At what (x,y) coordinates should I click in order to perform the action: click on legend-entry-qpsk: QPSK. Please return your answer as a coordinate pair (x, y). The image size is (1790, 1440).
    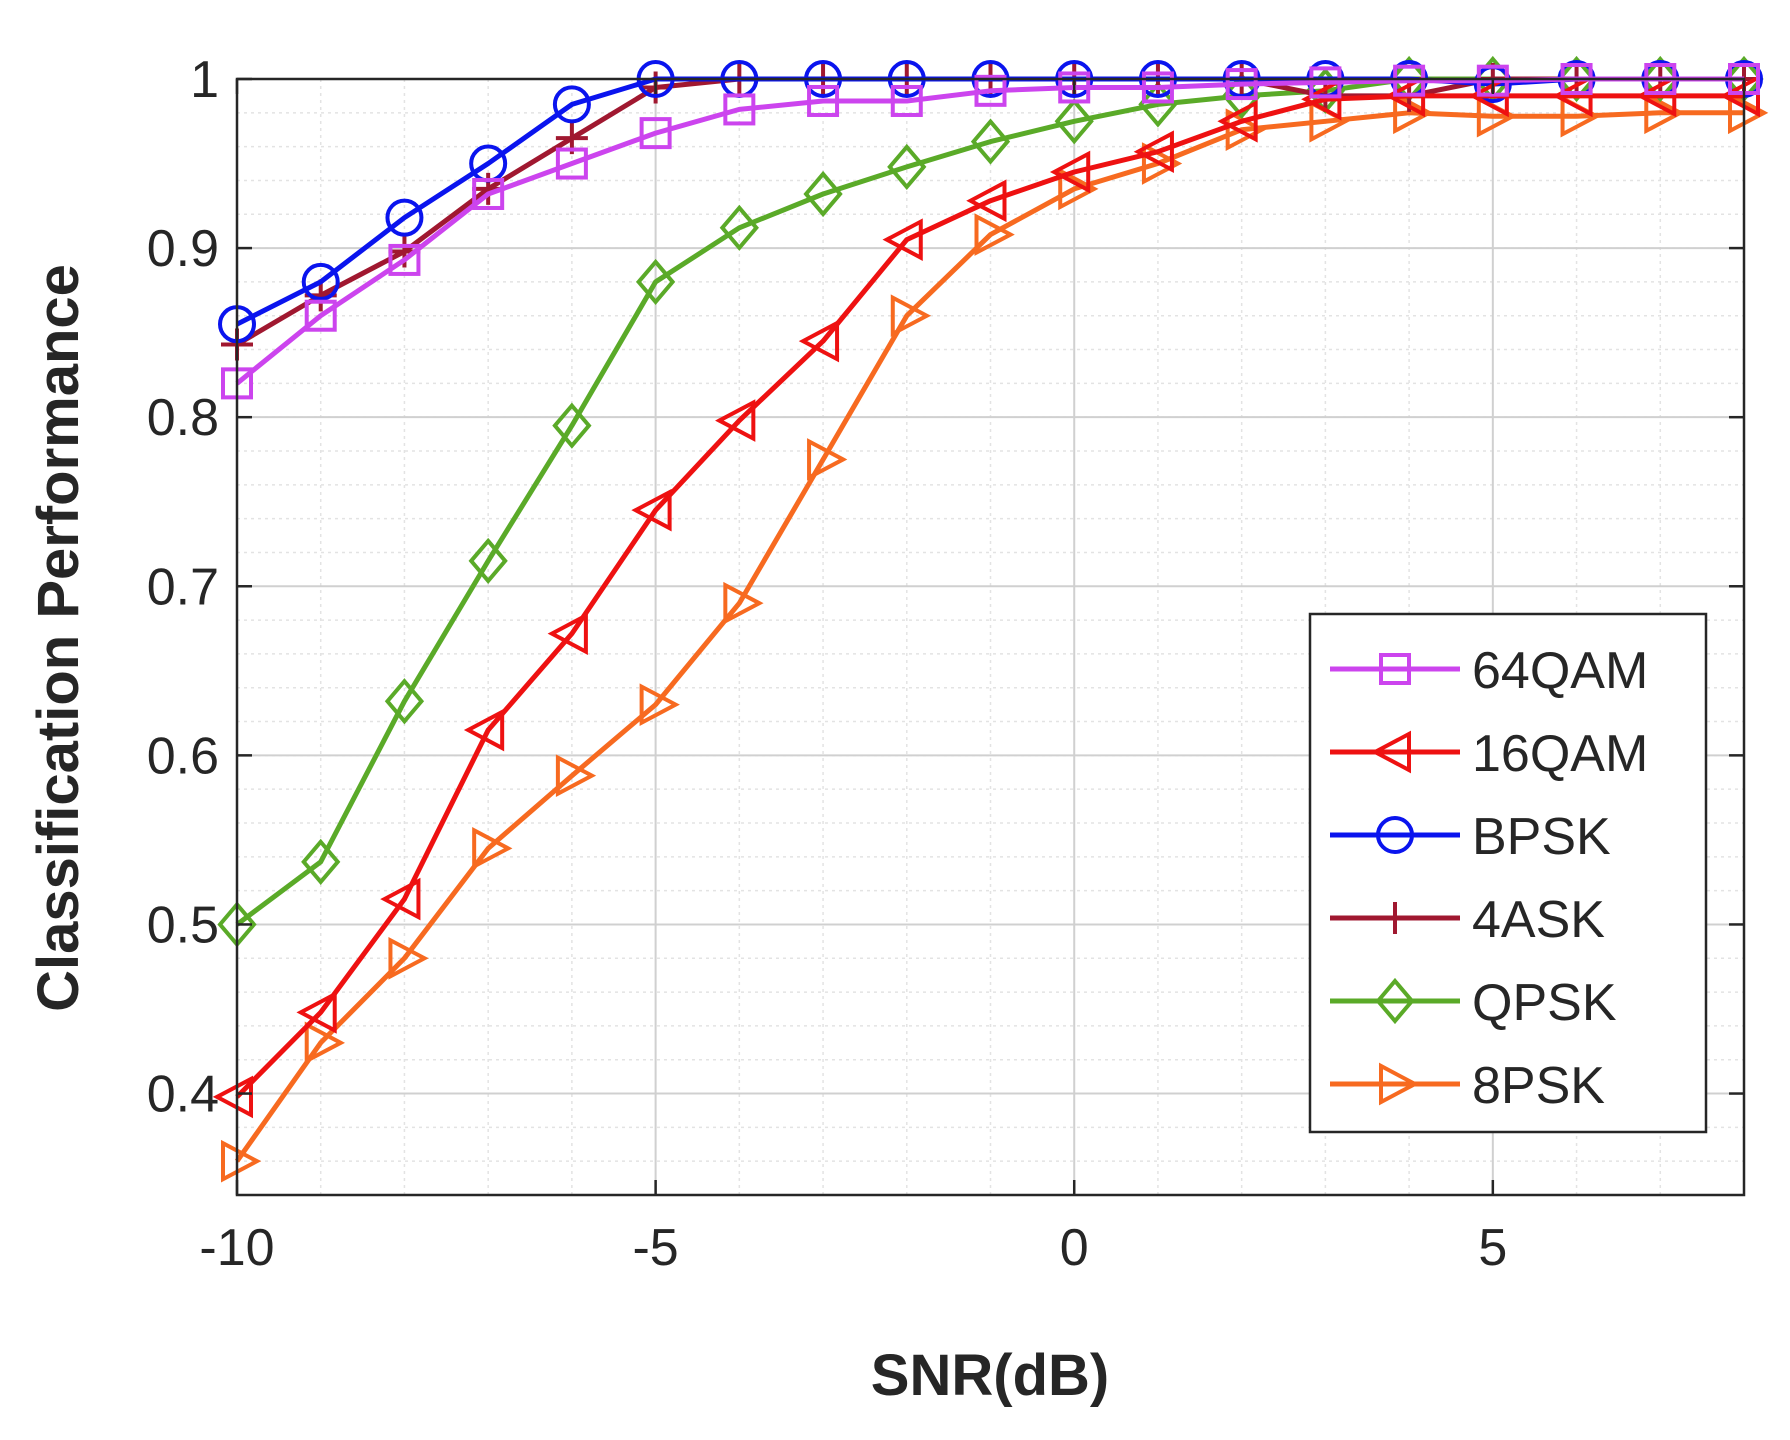
    Looking at the image, I should click on (1473, 1003).